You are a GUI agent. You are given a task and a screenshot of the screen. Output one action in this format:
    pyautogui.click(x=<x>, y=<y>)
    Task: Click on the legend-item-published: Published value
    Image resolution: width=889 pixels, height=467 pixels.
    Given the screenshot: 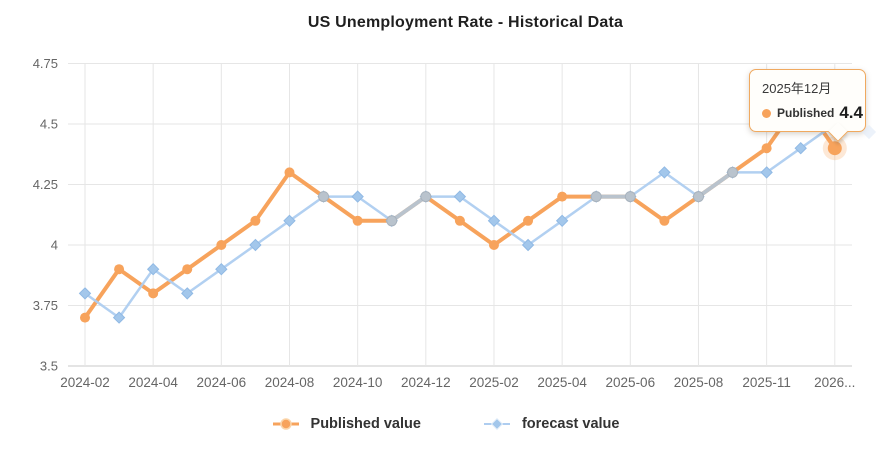 What is the action you would take?
    pyautogui.click(x=345, y=424)
    